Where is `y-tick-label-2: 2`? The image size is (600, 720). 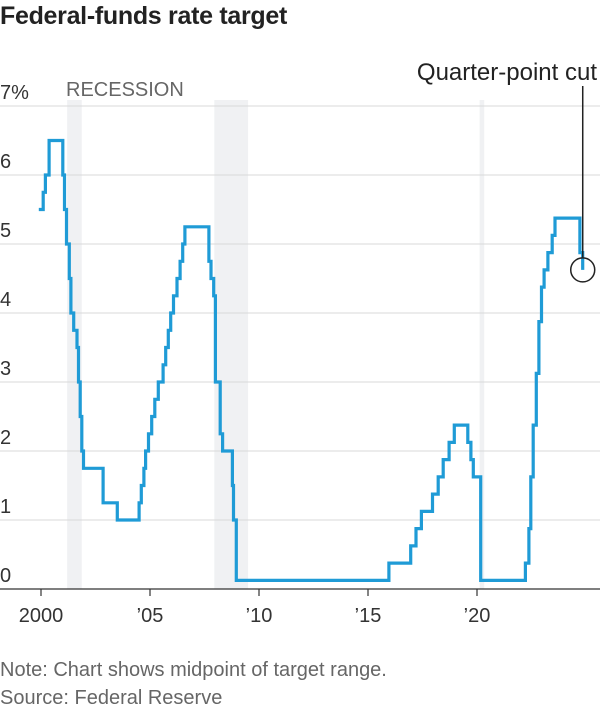
y-tick-label-2: 2 is located at coordinates (5, 438).